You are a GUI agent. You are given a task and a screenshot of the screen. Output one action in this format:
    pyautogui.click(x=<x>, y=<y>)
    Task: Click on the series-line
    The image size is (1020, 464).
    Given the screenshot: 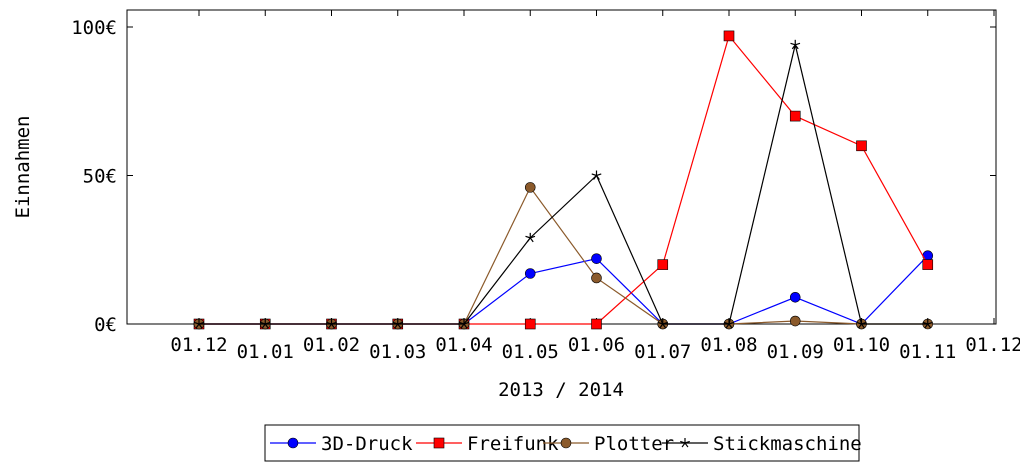 What is the action you would take?
    pyautogui.click(x=564, y=290)
    